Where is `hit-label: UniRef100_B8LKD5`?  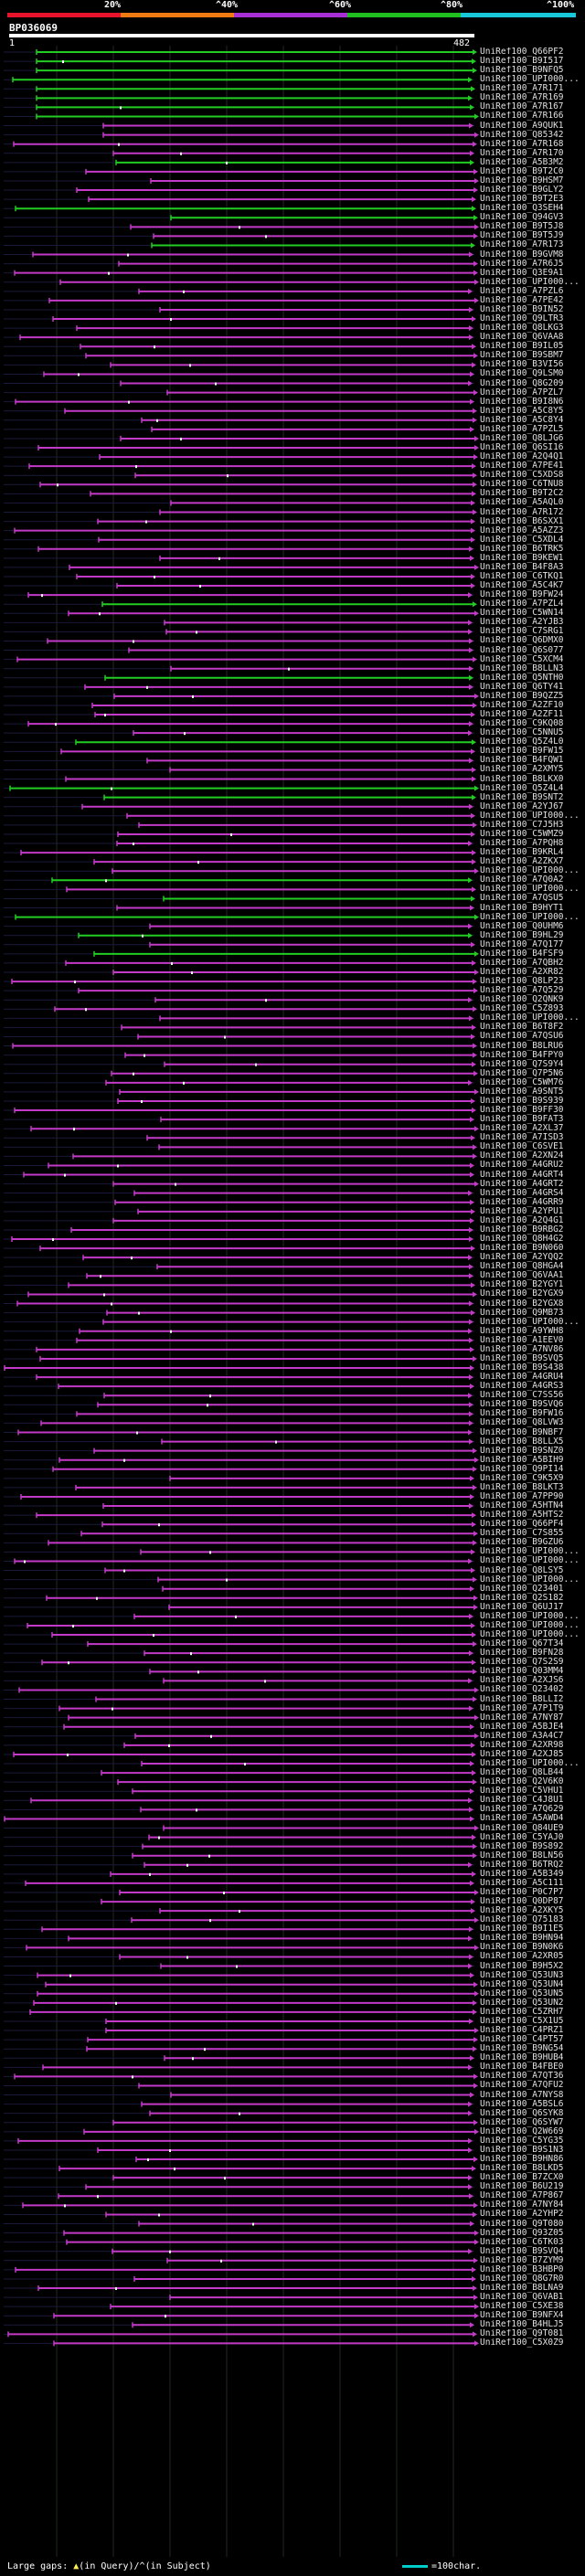
hit-label: UniRef100_B8LKD5 is located at coordinates (522, 2169).